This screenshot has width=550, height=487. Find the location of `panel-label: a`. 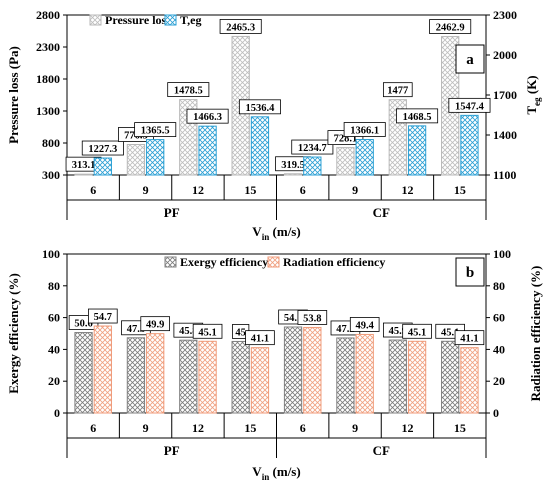

panel-label: a is located at coordinates (470, 60).